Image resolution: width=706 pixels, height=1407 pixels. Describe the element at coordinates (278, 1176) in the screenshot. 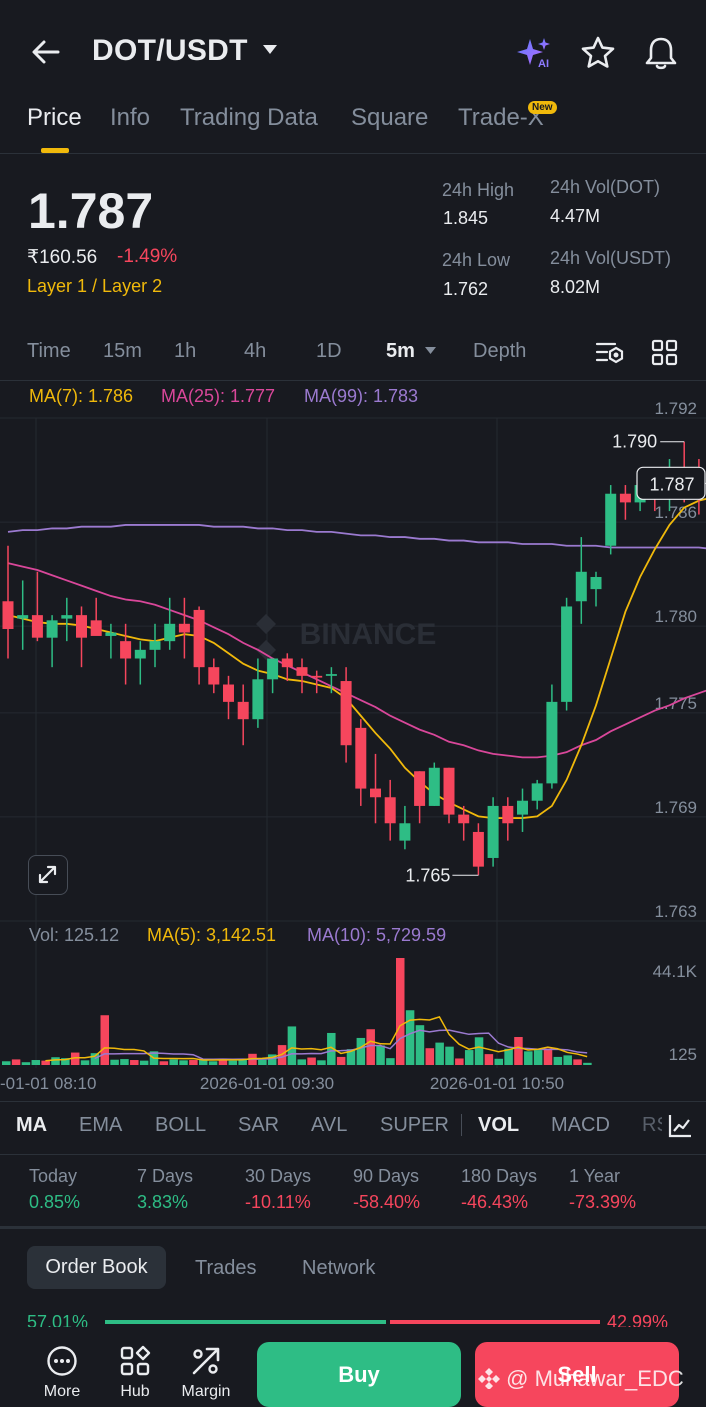

I see `perf-label: 30 Days` at that location.